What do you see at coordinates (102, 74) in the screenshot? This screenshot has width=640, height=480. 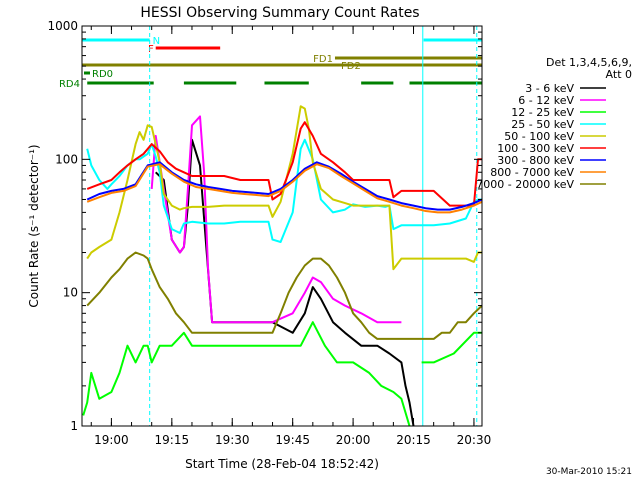 I see `flag-label-rd0: RD0` at bounding box center [102, 74].